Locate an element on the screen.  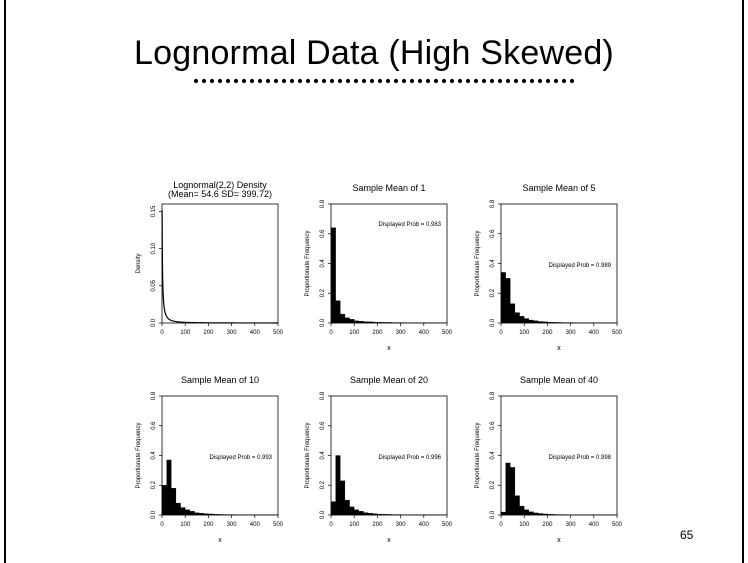
displayed-prob-label: Displayed Prob = 0.996 is located at coordinates (409, 458).